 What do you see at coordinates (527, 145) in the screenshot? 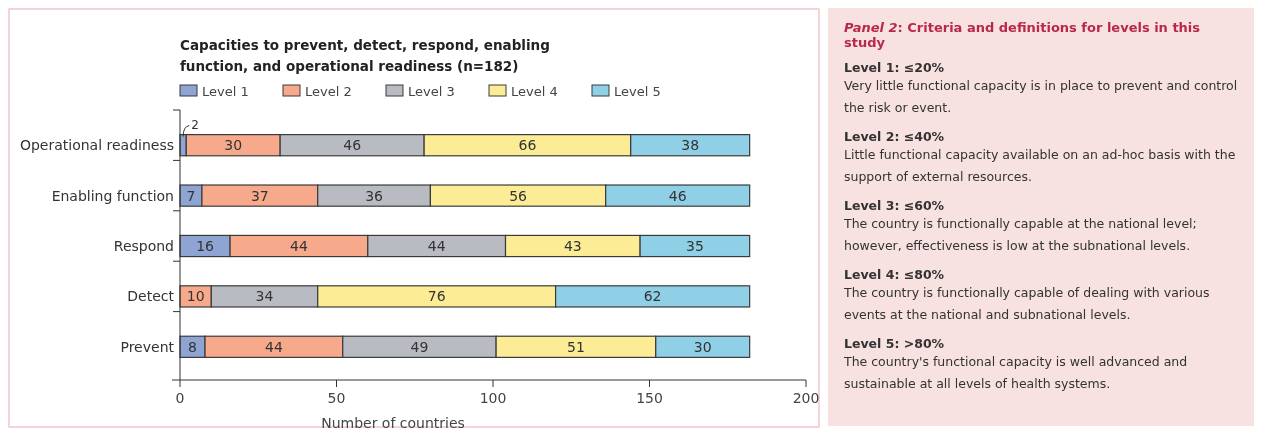
I see `data-label: 66` at bounding box center [527, 145].